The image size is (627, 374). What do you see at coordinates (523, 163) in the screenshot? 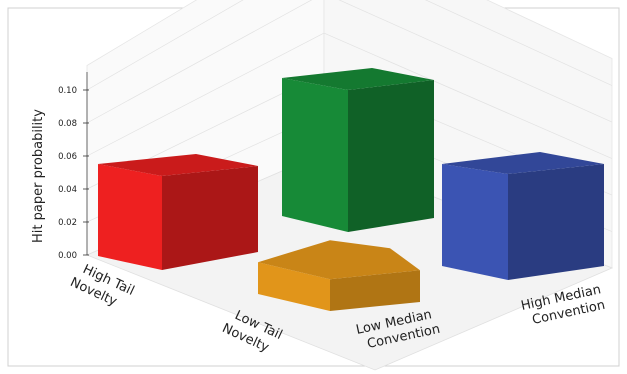
I see `bar-2-top` at bounding box center [523, 163].